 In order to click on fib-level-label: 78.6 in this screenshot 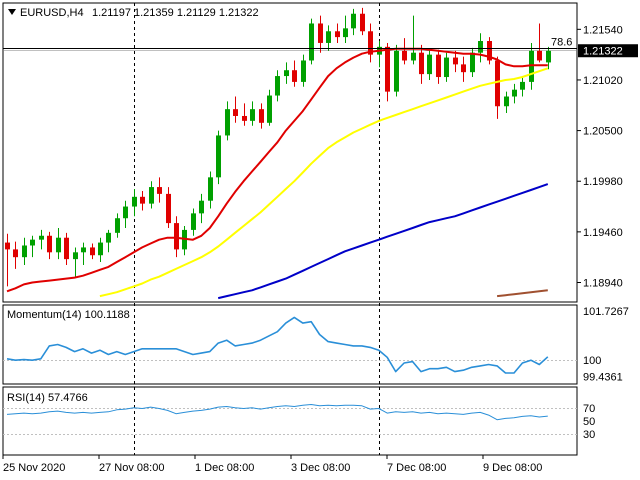, I will do `click(561, 43)`.